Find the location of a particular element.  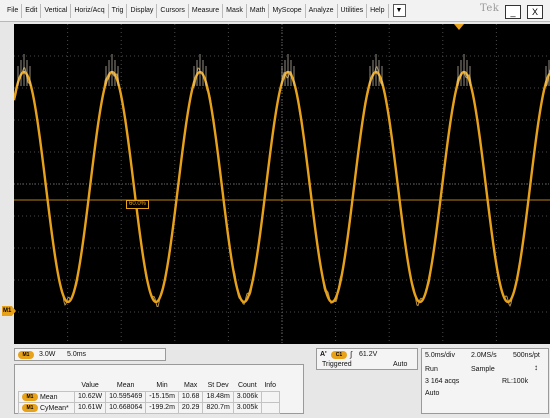

trigger-status: Triggered is located at coordinates (337, 364).